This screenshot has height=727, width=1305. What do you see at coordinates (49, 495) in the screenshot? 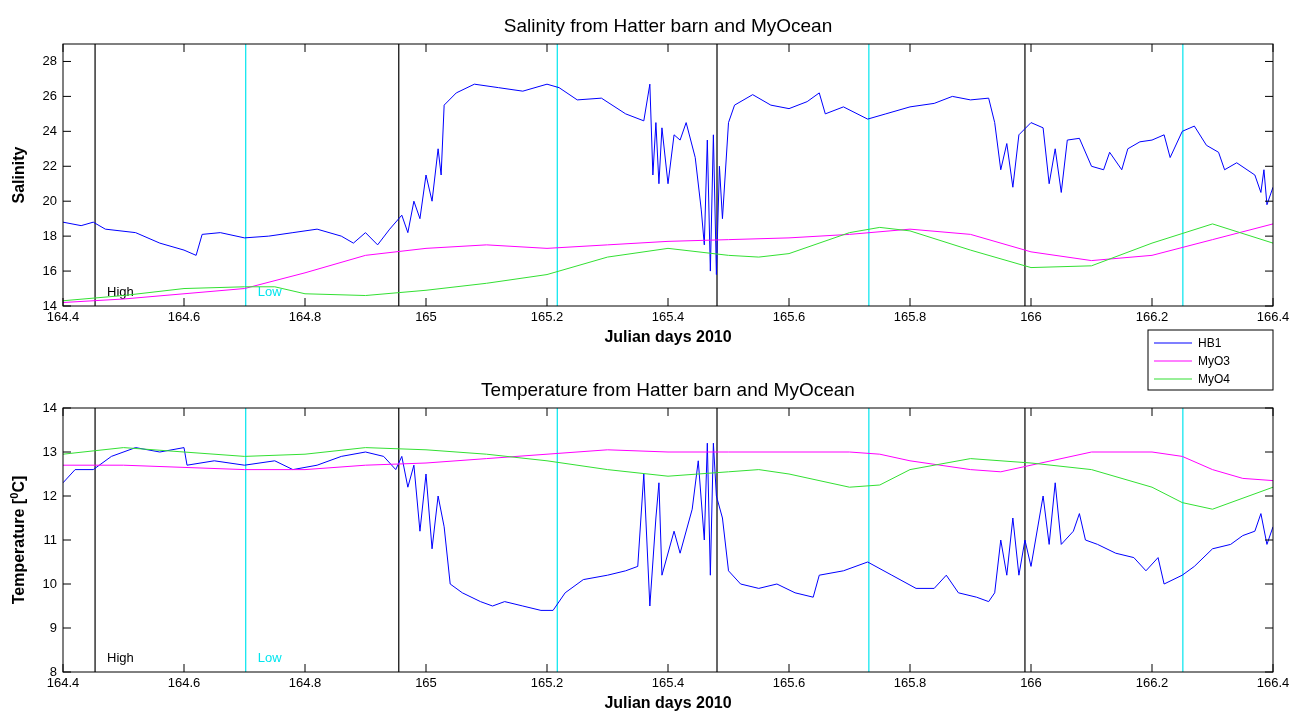
I see `y-tick-label: 12` at bounding box center [49, 495].